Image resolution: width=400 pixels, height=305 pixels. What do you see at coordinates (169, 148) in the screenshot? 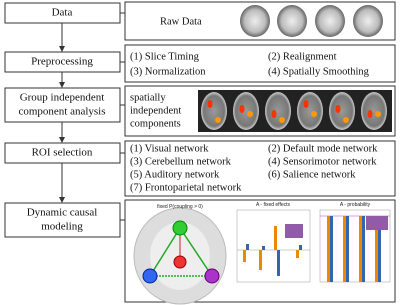
I see `detail-item: (1) Visual network` at bounding box center [169, 148].